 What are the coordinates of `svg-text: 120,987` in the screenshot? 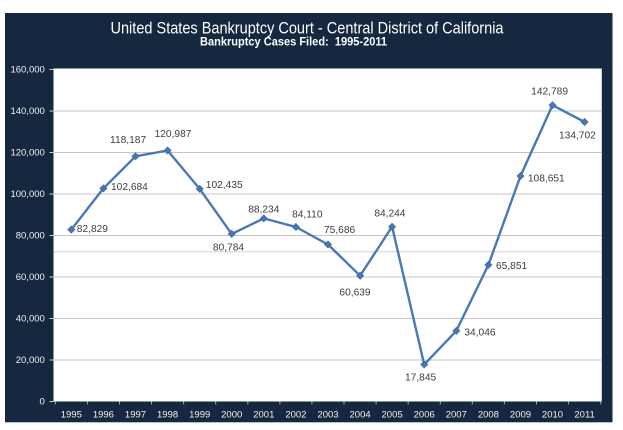 It's located at (173, 134).